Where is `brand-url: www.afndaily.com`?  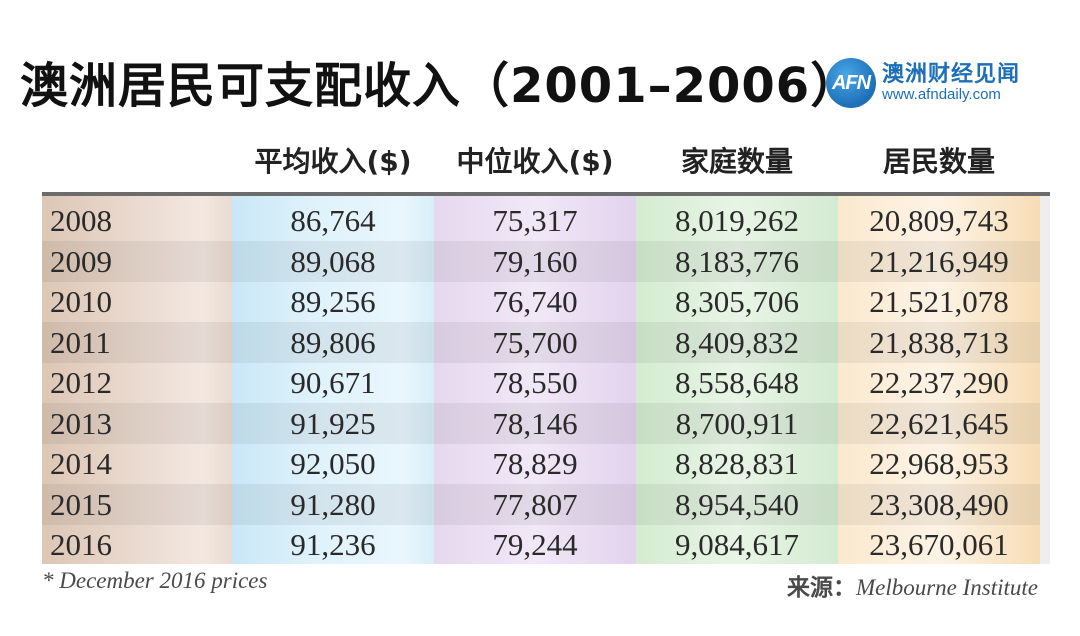
brand-url: www.afndaily.com is located at coordinates (941, 94).